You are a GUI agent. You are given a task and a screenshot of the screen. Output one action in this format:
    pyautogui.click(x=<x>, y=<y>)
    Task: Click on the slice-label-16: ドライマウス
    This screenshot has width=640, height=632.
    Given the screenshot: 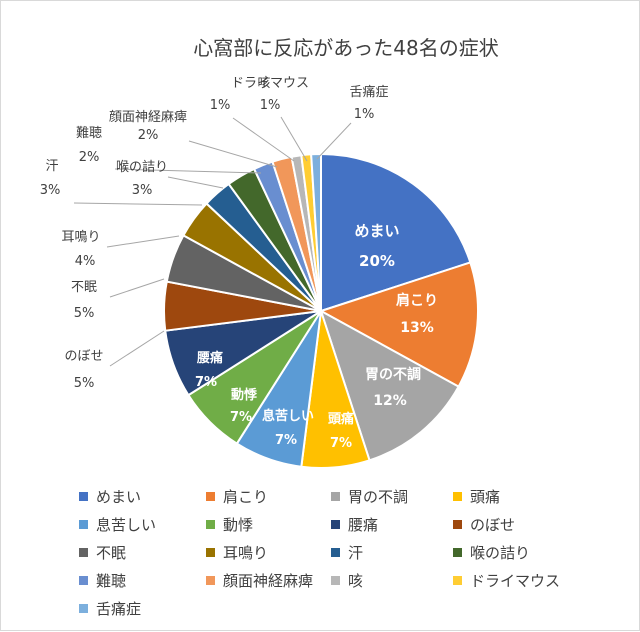 What is the action you would take?
    pyautogui.click(x=270, y=83)
    